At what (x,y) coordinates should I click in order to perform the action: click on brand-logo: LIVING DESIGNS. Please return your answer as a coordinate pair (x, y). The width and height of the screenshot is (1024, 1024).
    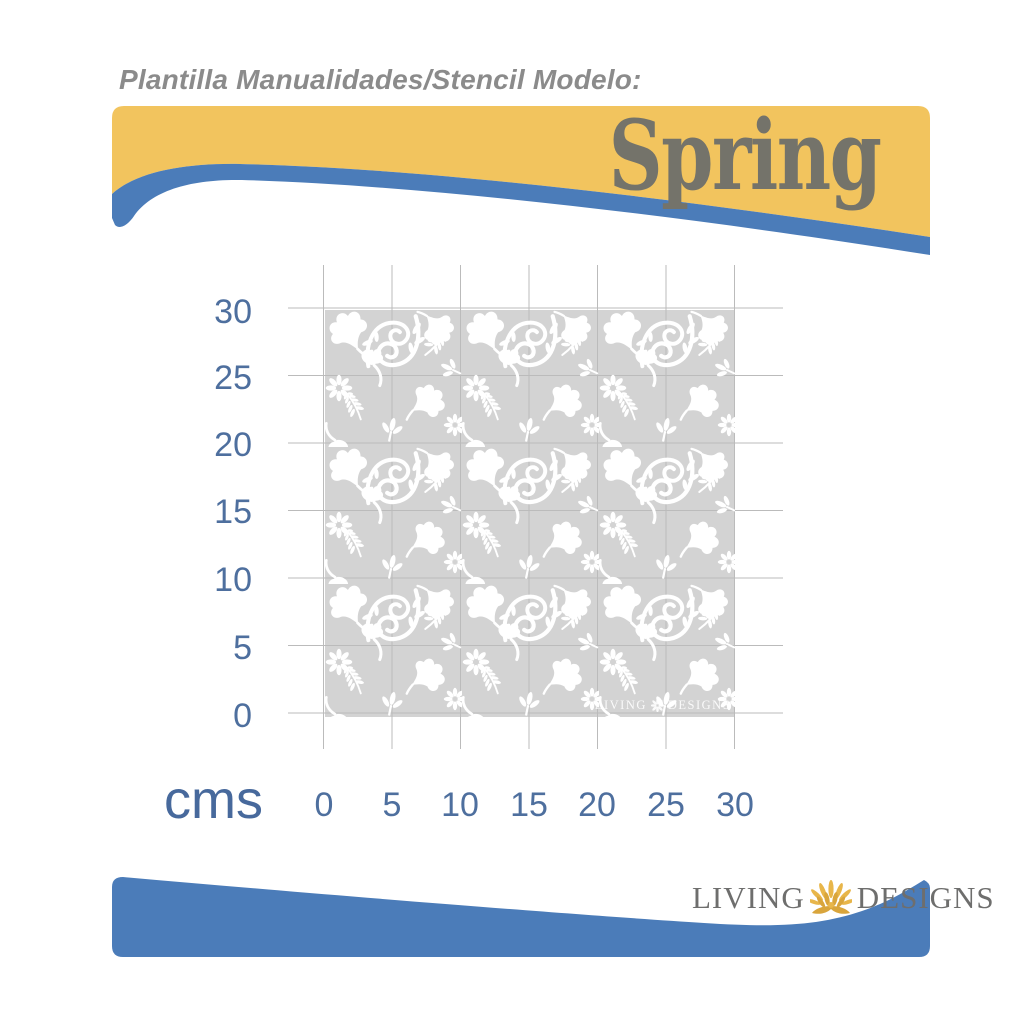
    Looking at the image, I should click on (843, 898).